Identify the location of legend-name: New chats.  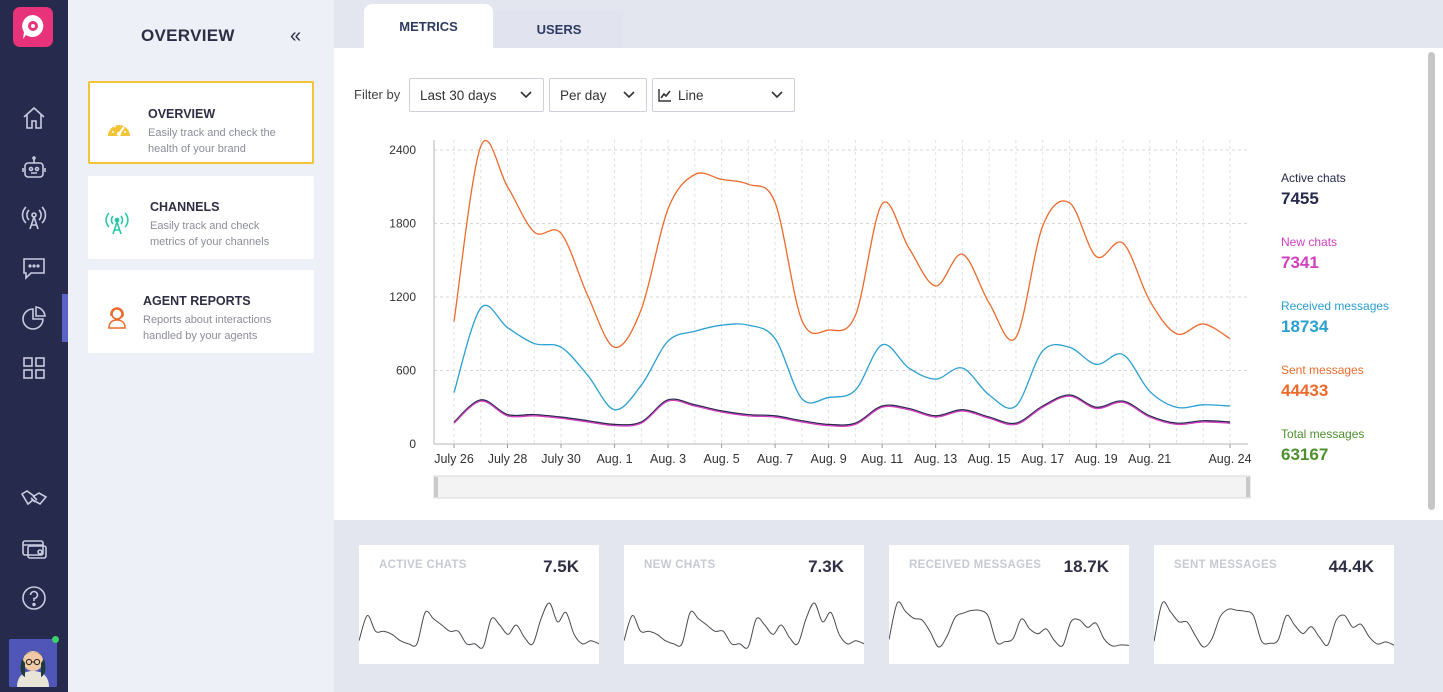
(1309, 242).